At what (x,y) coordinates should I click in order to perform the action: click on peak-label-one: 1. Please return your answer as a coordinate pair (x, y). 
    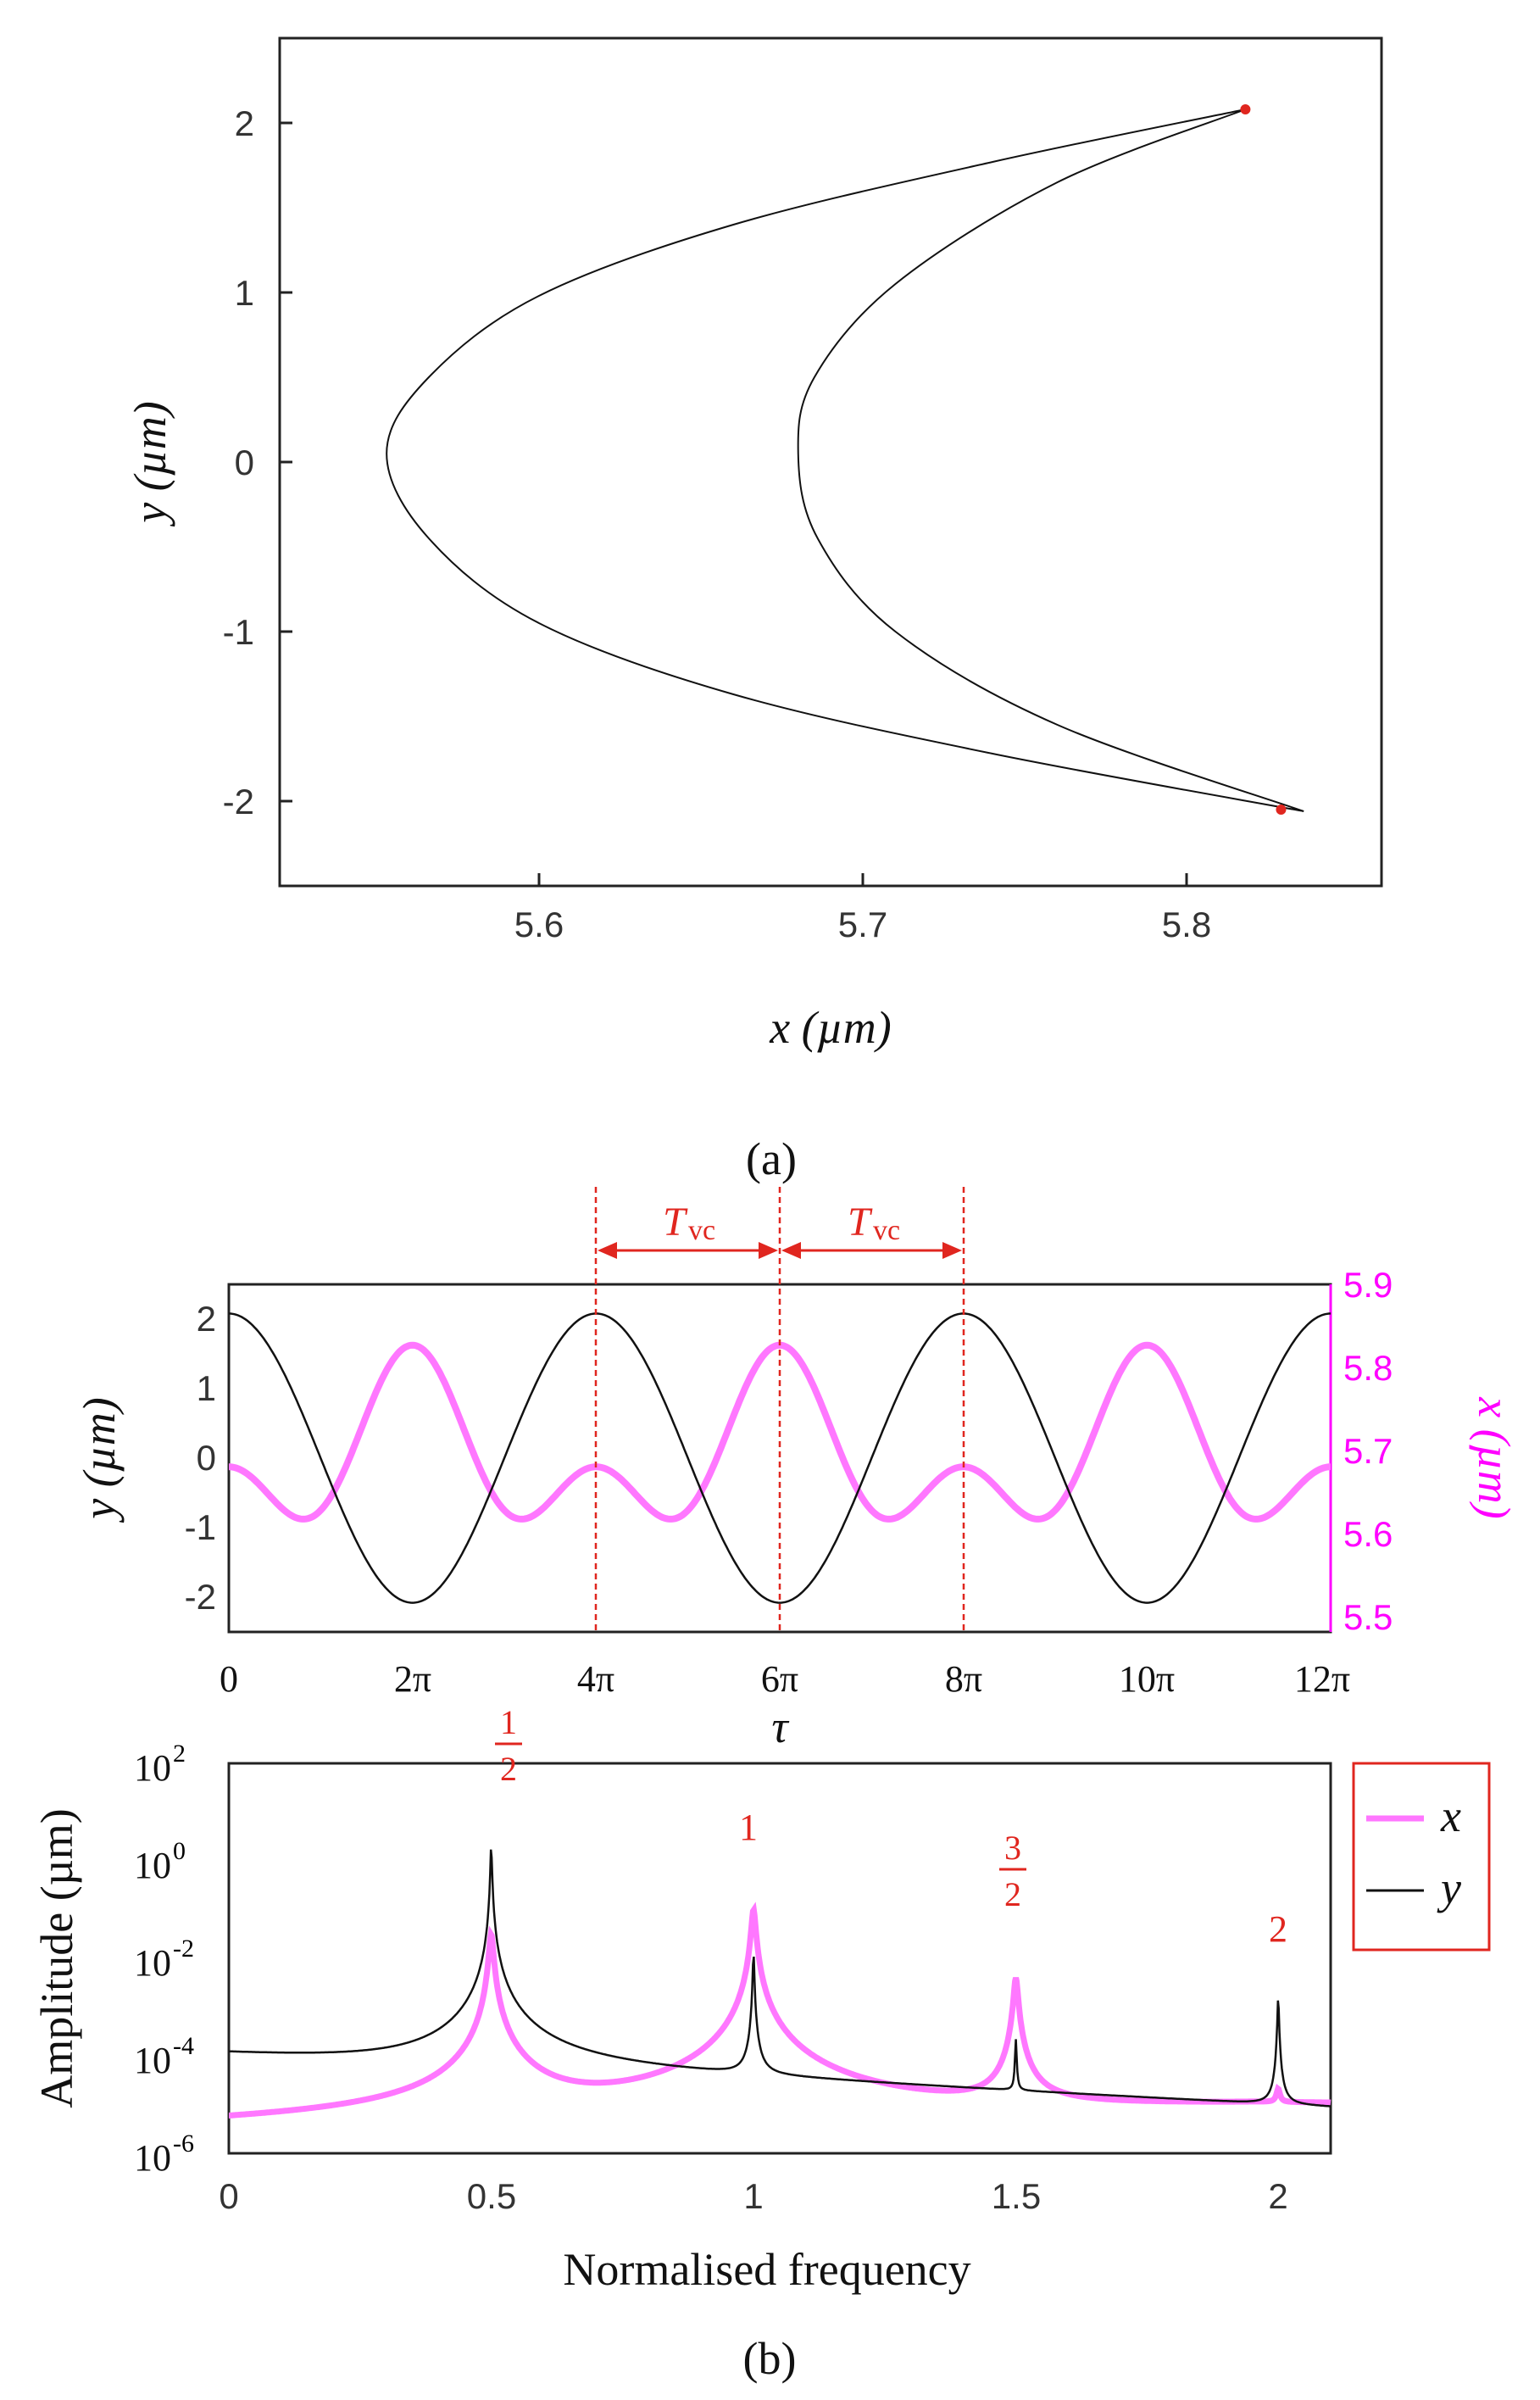
    Looking at the image, I should click on (748, 1827).